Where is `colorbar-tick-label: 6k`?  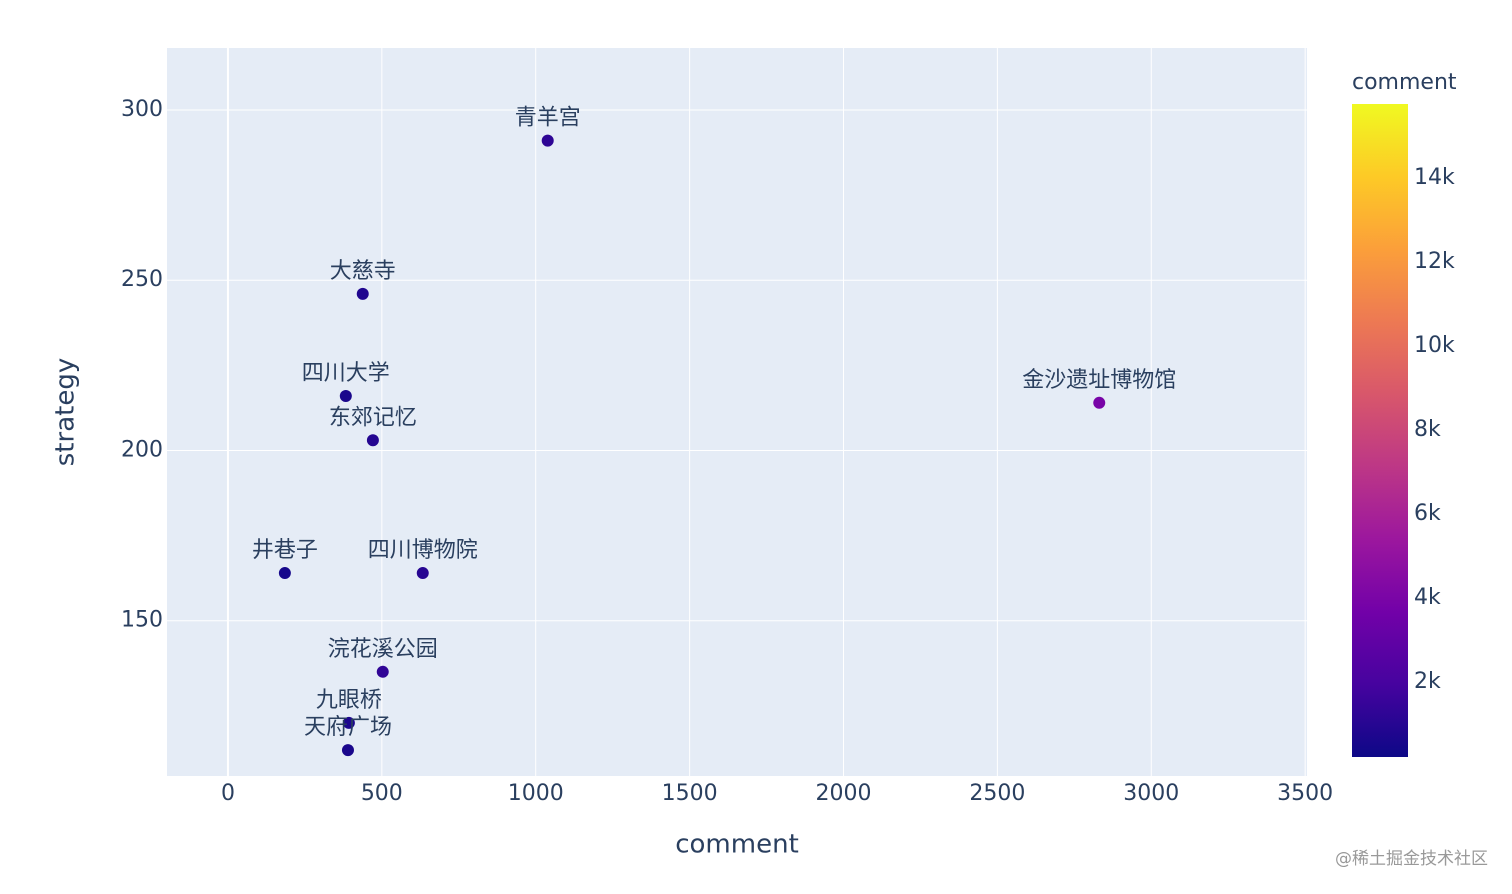
colorbar-tick-label: 6k is located at coordinates (1427, 513).